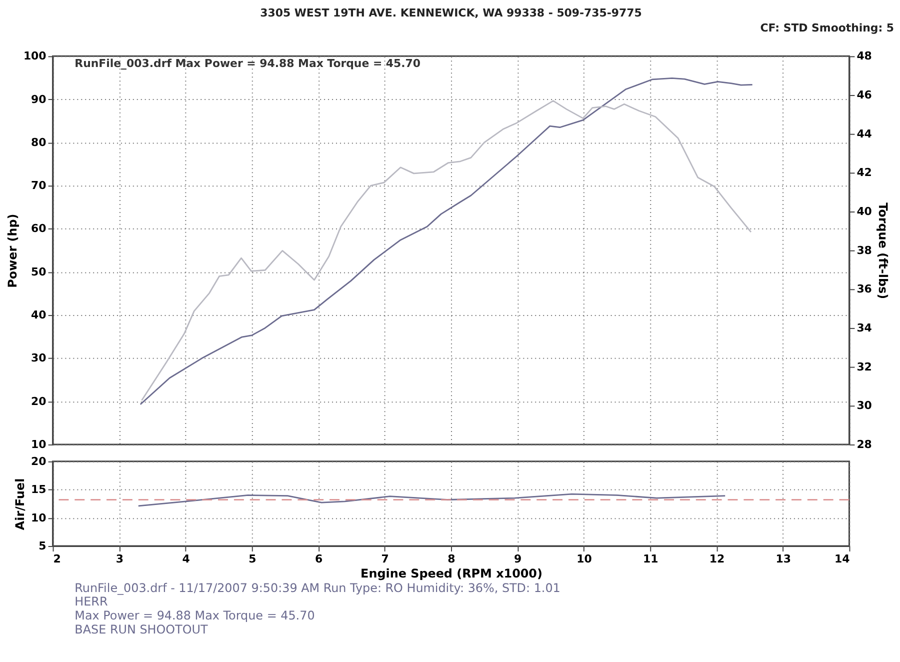  I want to click on annotation: RunFile_003.drf Max Power = 94.88 Max Torque = 45.70, so click(247, 63).